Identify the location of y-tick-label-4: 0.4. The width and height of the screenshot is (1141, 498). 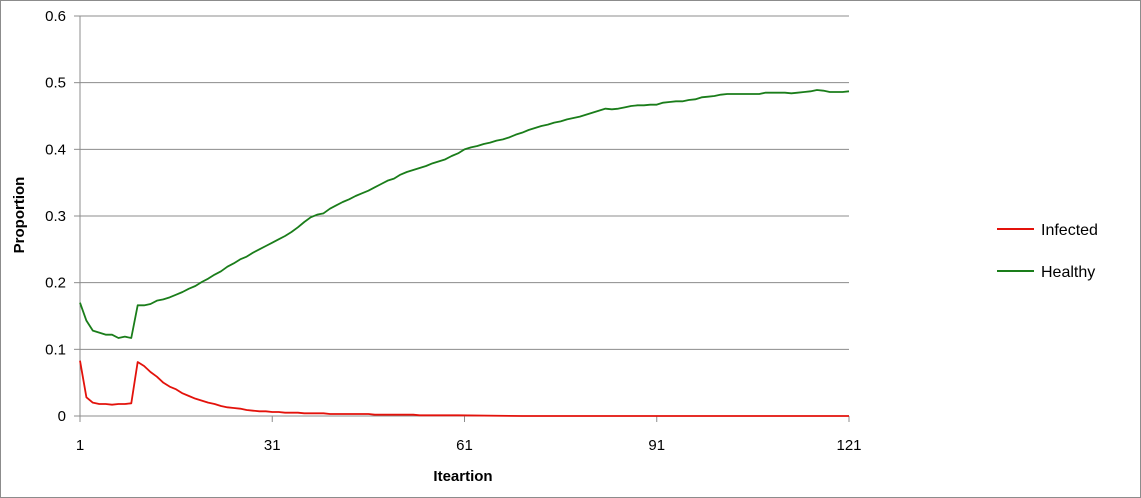
(55, 149).